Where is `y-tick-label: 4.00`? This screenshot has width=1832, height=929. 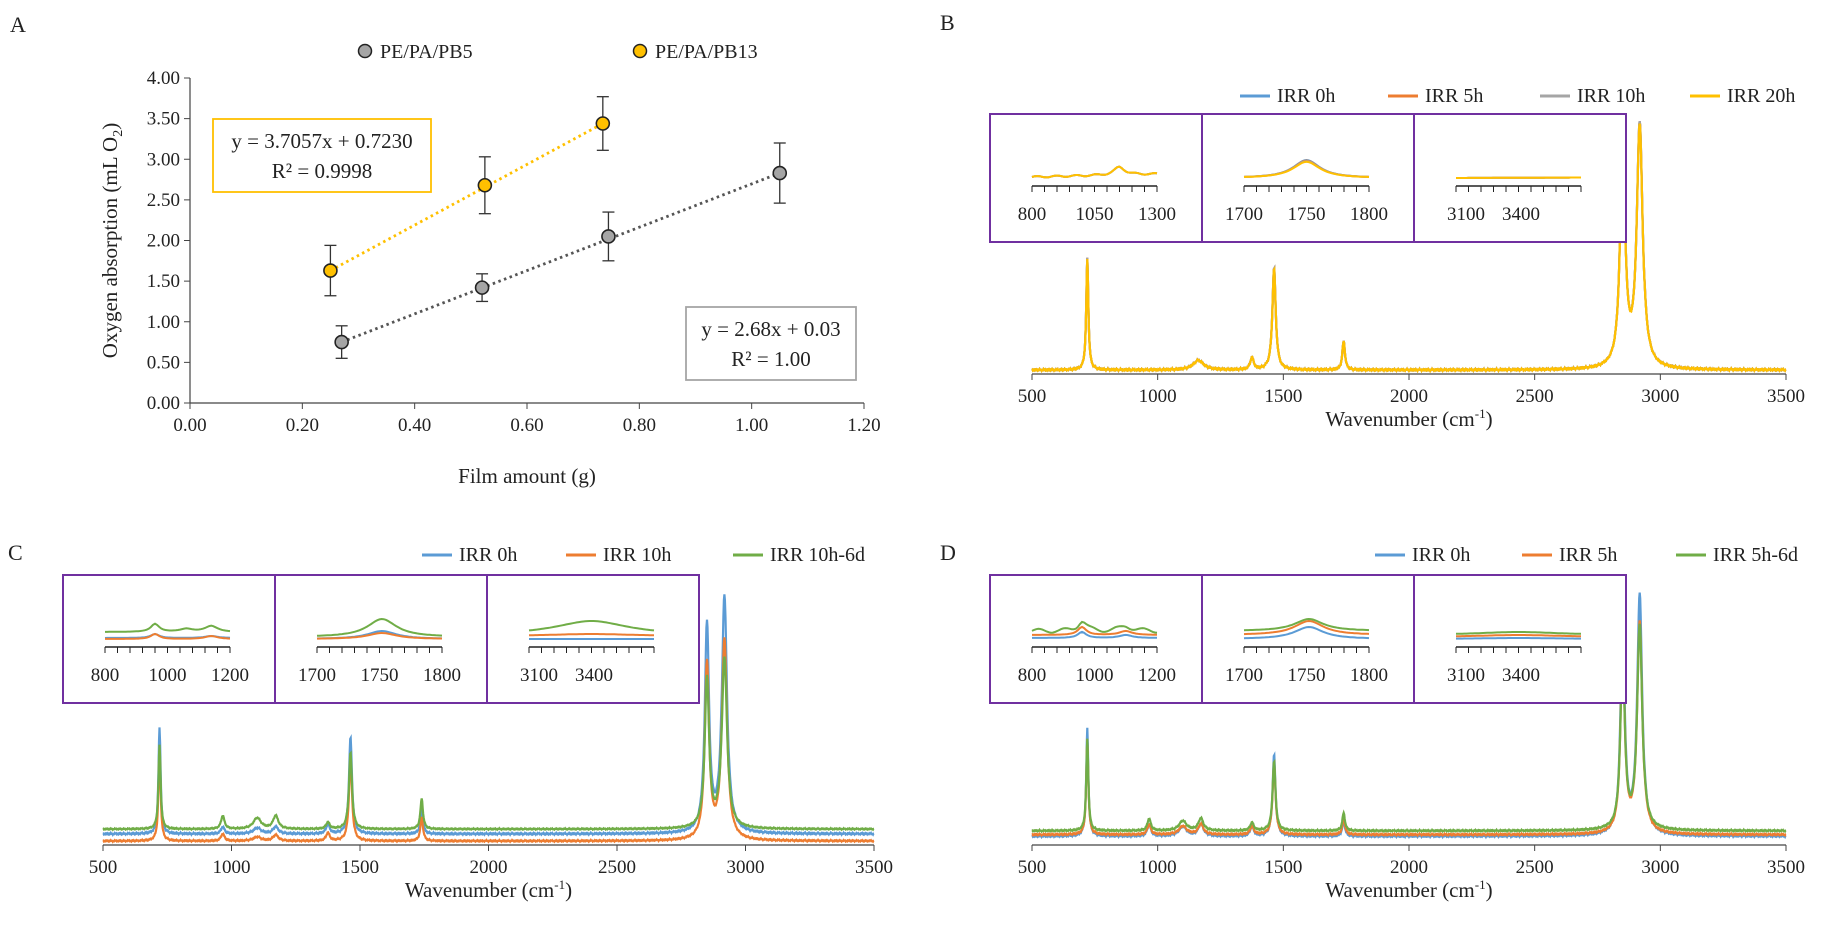
y-tick-label: 4.00 is located at coordinates (163, 78).